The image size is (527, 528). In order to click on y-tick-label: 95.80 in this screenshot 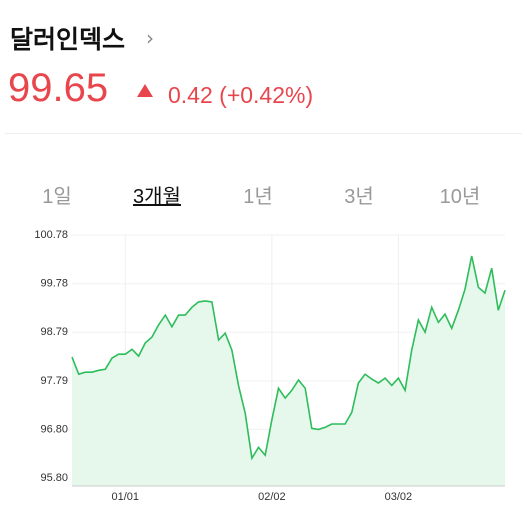, I will do `click(54, 478)`.